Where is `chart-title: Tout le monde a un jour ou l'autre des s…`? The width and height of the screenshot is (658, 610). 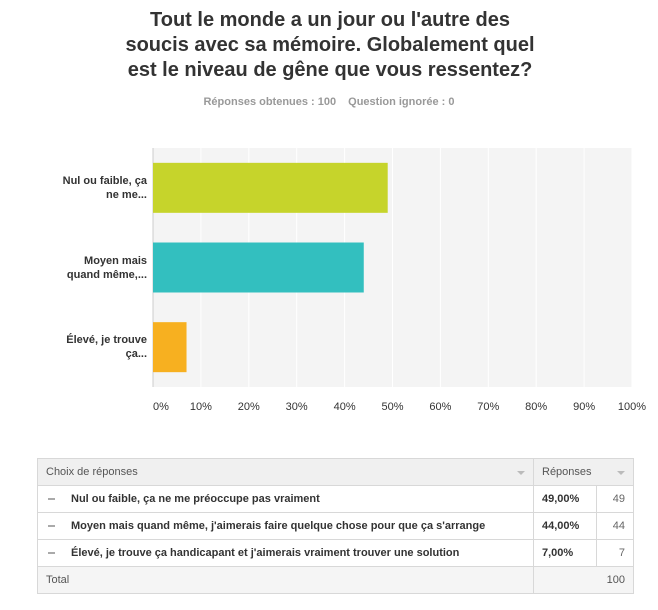
chart-title: Tout le monde a un jour ou l'autre des s… is located at coordinates (330, 45).